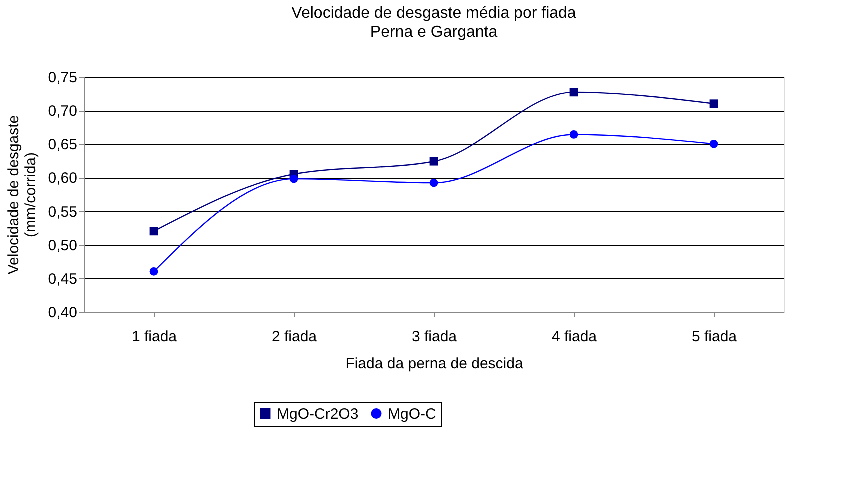 This screenshot has height=483, width=857. What do you see at coordinates (63, 212) in the screenshot?
I see `y-tick-label: 0,55` at bounding box center [63, 212].